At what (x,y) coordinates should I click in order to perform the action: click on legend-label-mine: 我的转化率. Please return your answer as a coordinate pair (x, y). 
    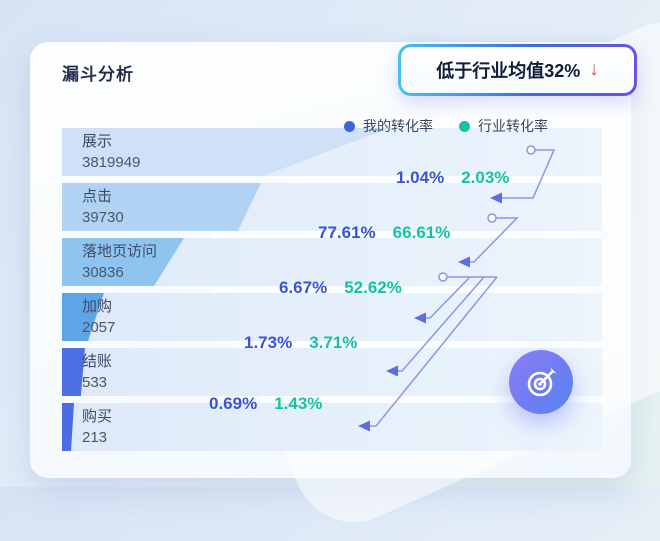
    Looking at the image, I should click on (398, 126).